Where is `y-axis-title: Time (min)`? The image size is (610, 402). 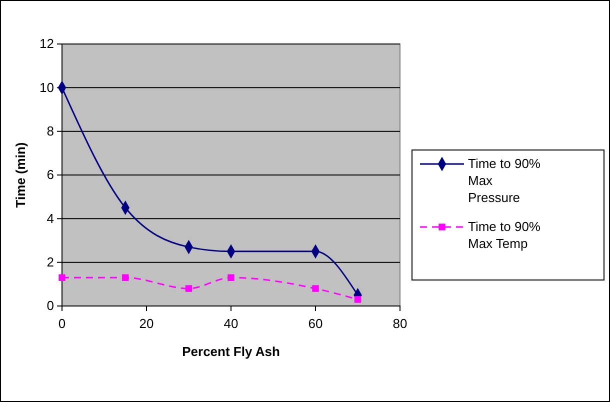 y-axis-title: Time (min) is located at coordinates (20, 175).